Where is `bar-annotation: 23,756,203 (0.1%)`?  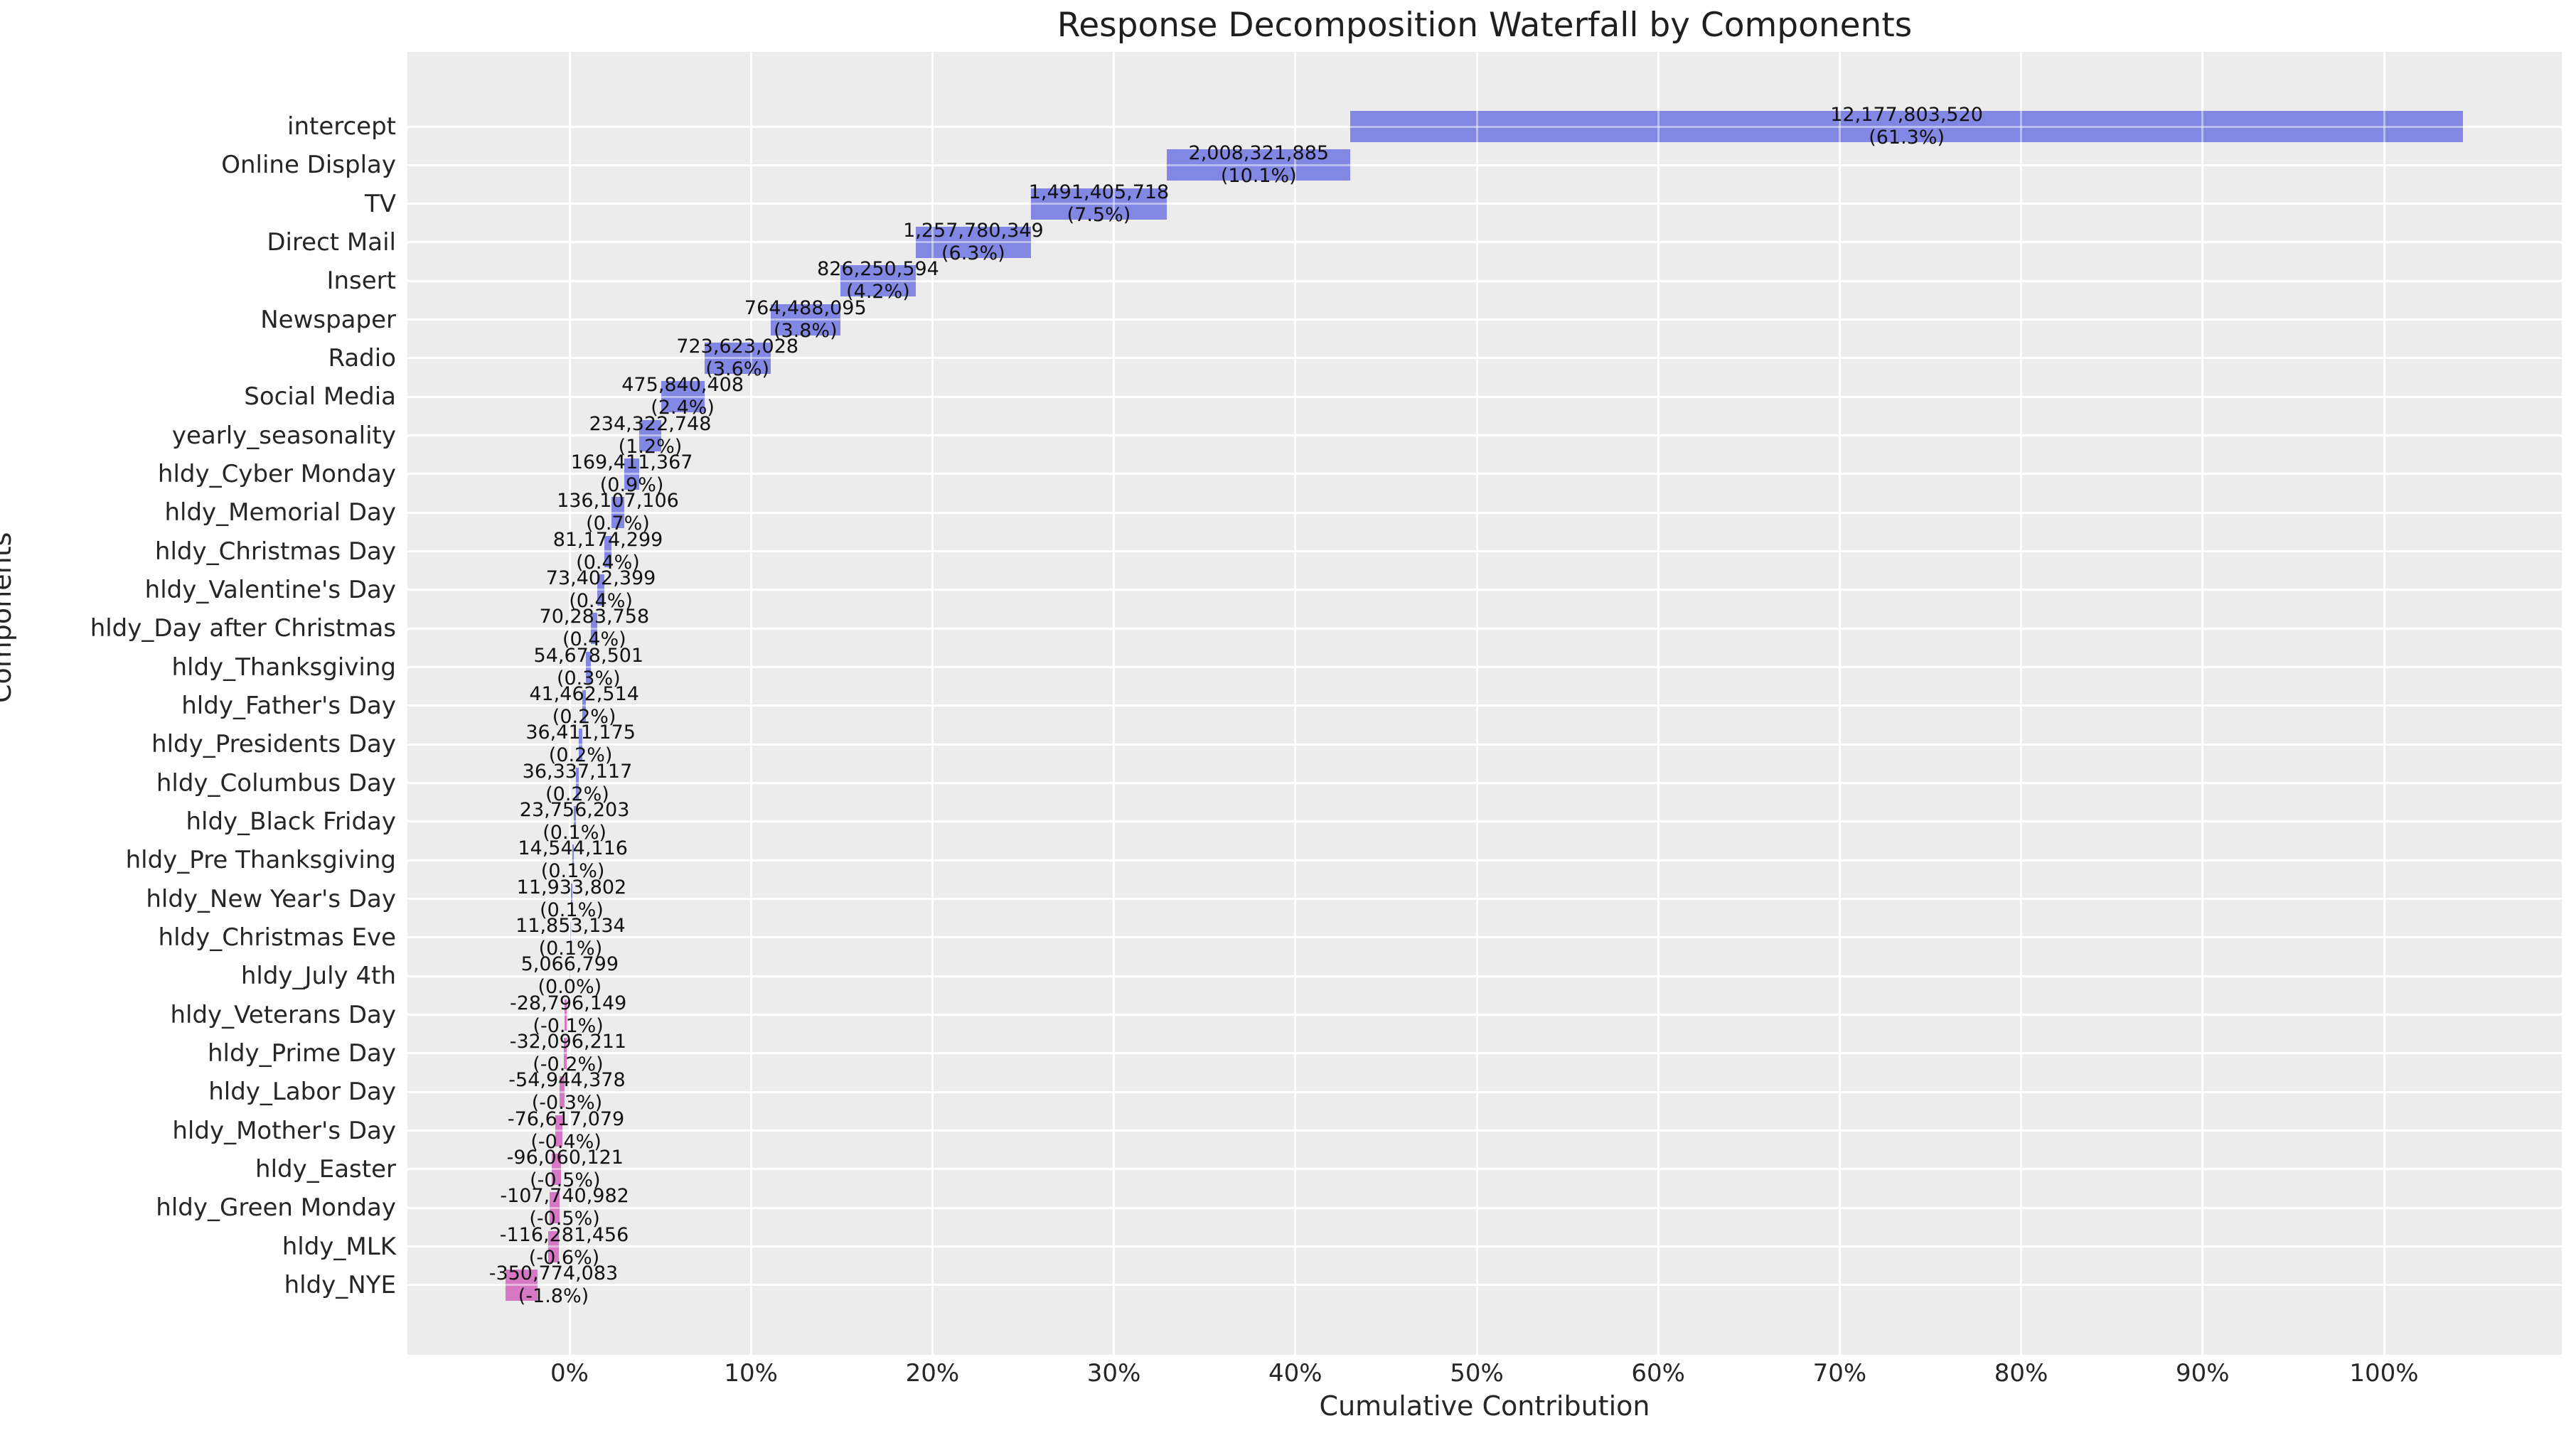 bar-annotation: 23,756,203 (0.1%) is located at coordinates (575, 821).